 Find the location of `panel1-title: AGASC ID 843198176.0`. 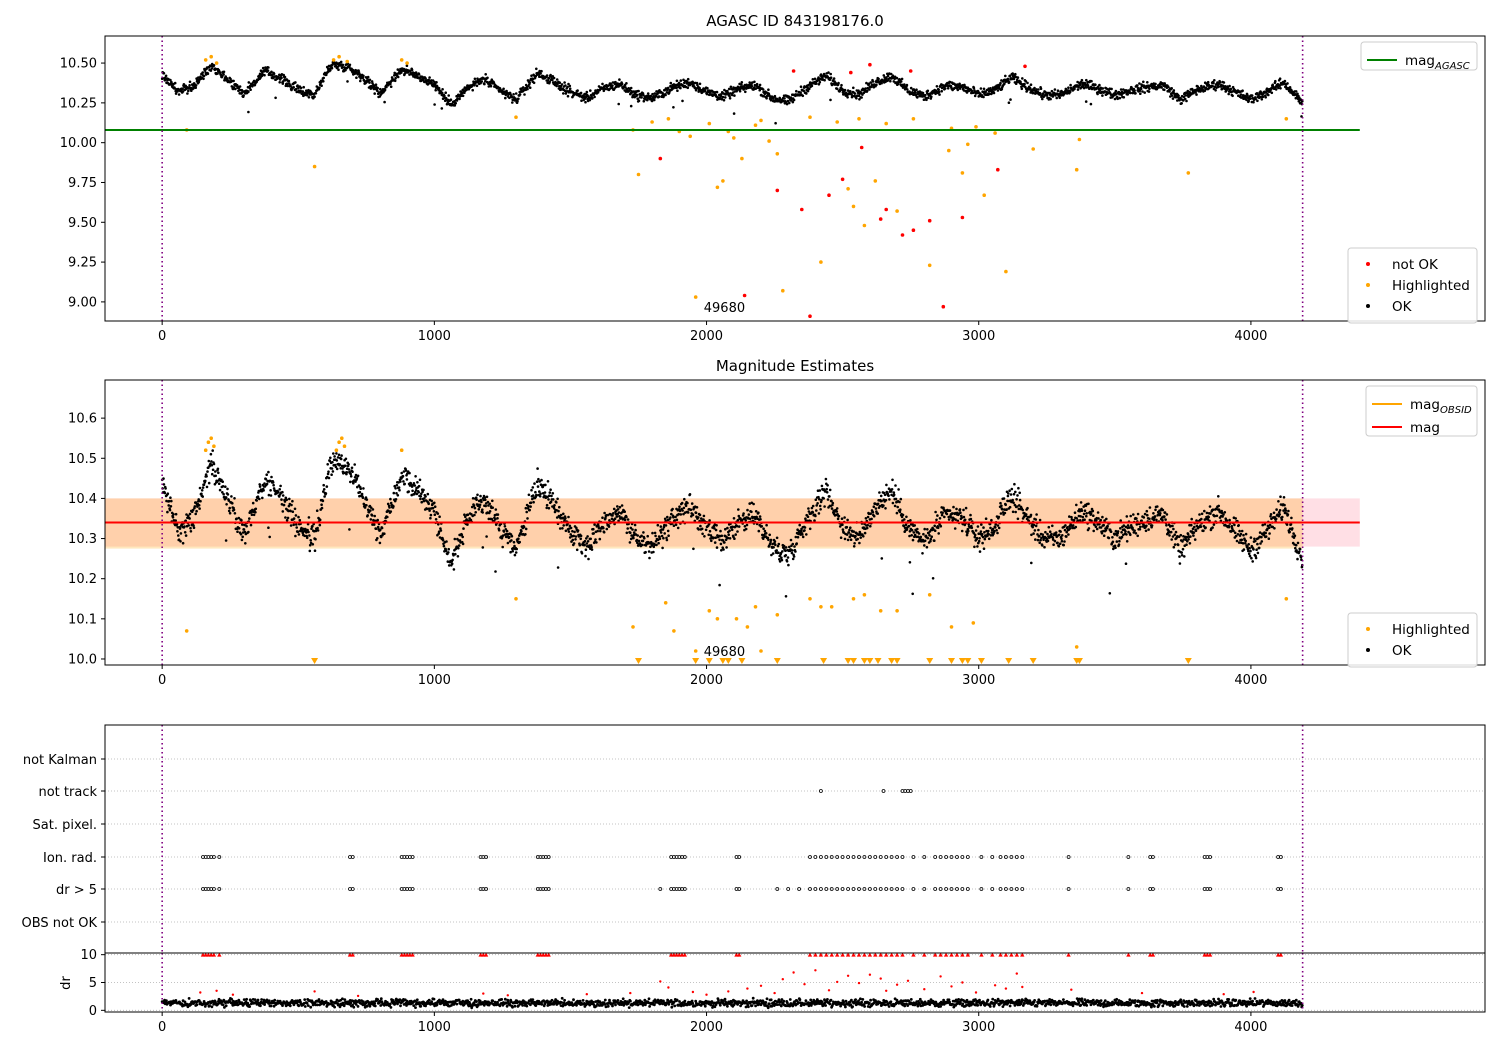

panel1-title: AGASC ID 843198176.0 is located at coordinates (795, 21).